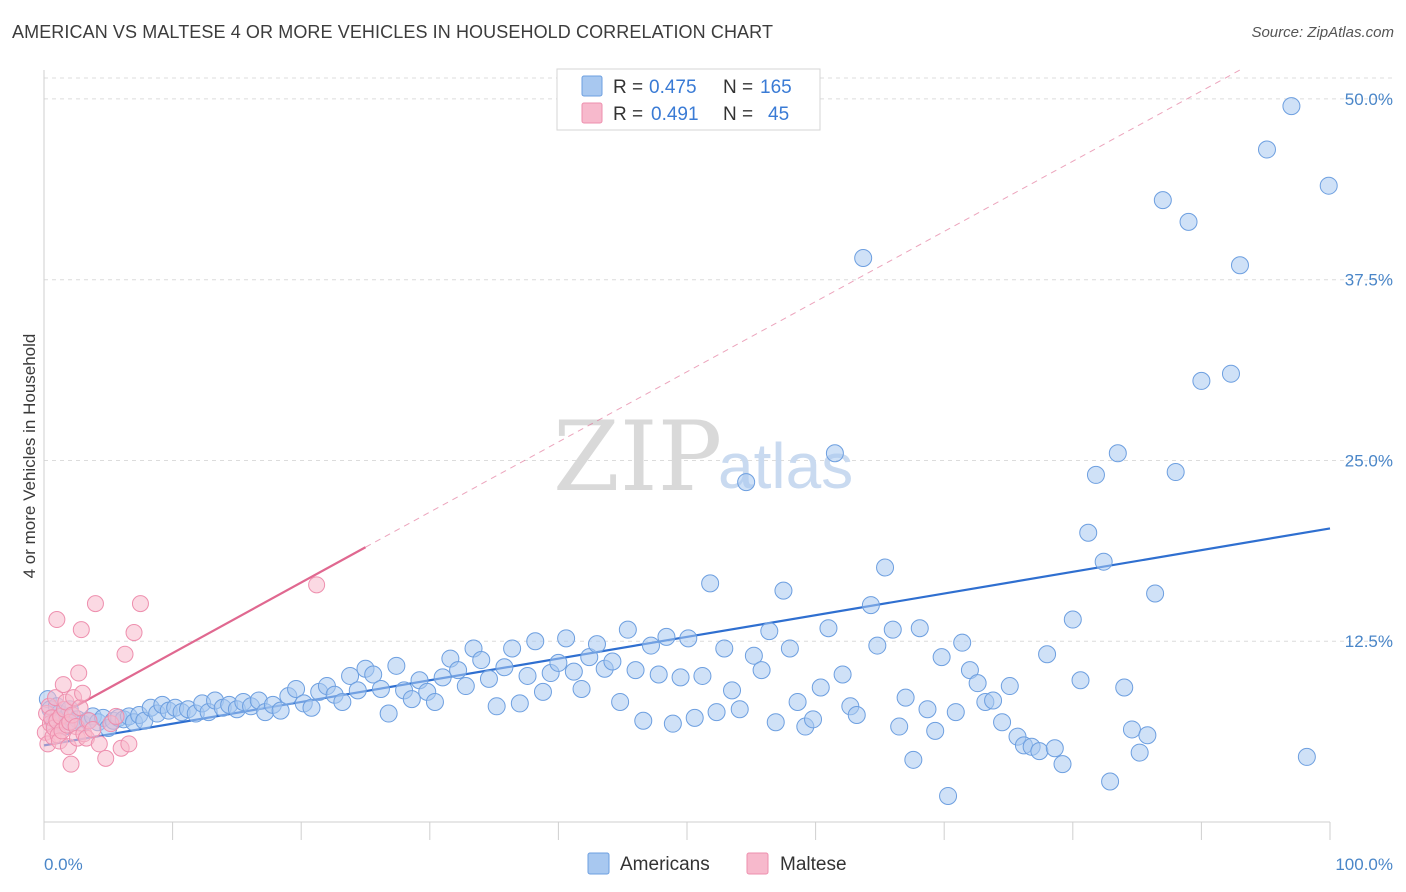 Image resolution: width=1406 pixels, height=892 pixels. Describe the element at coordinates (29, 456) in the screenshot. I see `y-axis-label: 4 or more Vehicles in Household` at that location.